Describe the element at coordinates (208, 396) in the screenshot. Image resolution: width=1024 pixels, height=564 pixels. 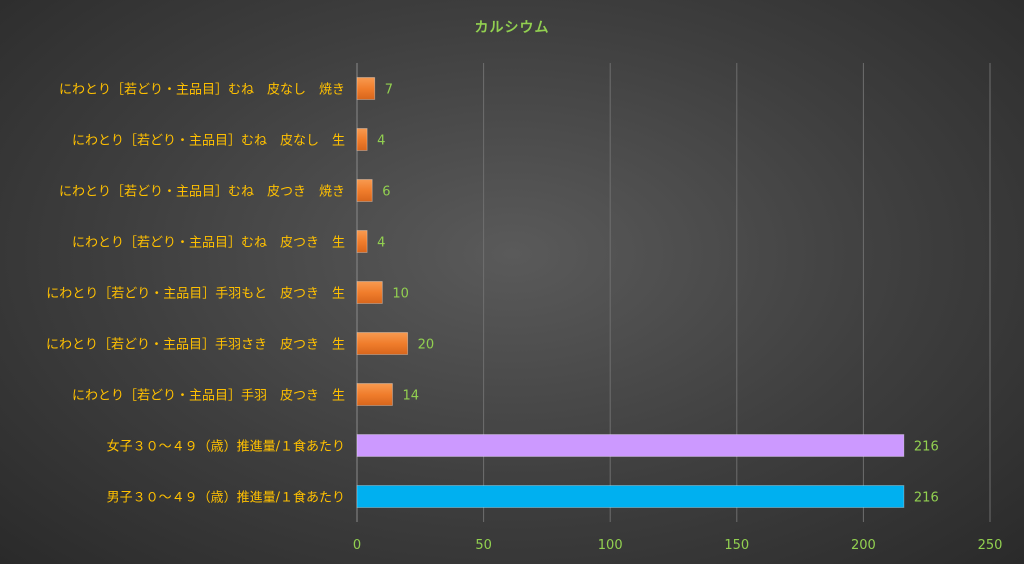
I see `category-label: にわとり［若どり・主品目］手羽 皮つき 生` at that location.